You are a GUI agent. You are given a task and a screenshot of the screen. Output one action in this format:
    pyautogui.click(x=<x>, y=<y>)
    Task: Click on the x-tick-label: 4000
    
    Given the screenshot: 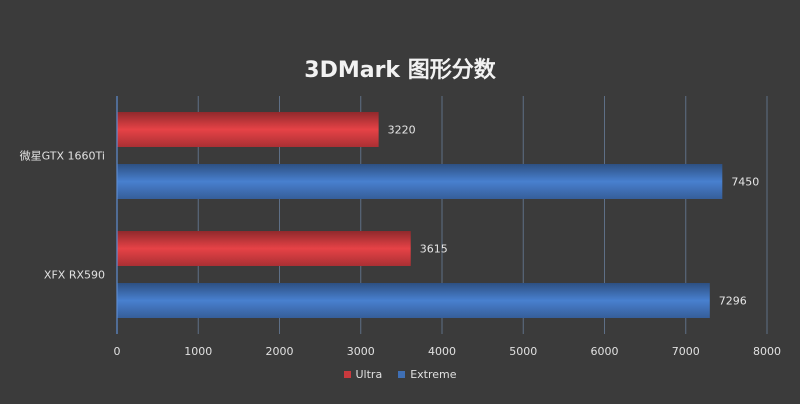 What is the action you would take?
    pyautogui.click(x=442, y=351)
    